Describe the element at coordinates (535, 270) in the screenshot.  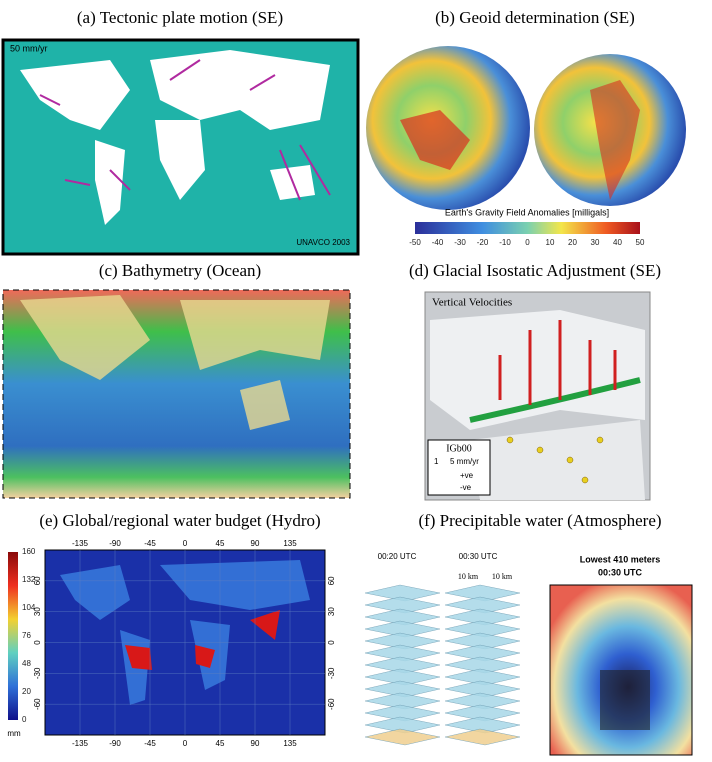
I see `panel-title: (d) Glacial Isostatic Adjustment (SE)` at that location.